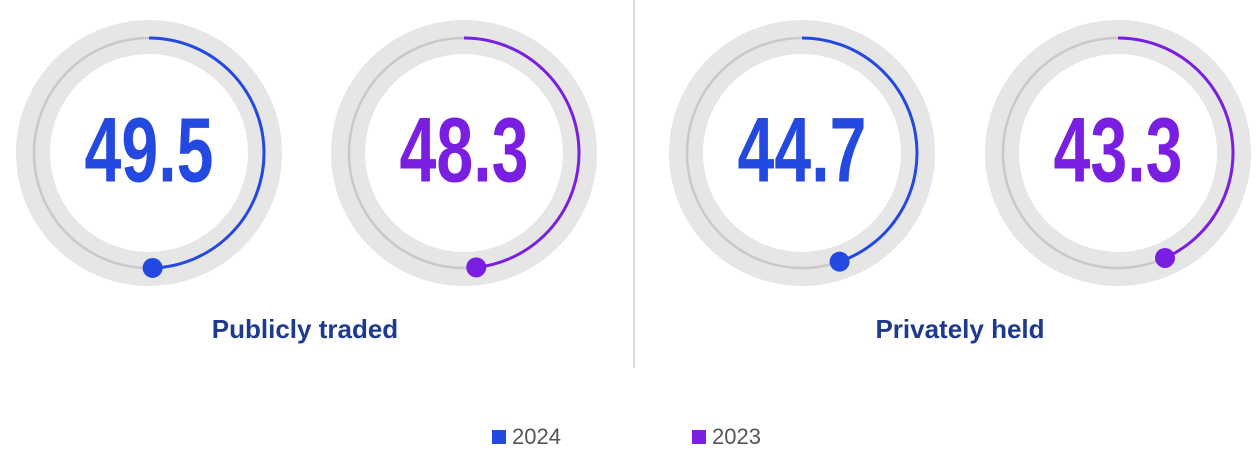  I want to click on gauge-value: 49.5, so click(149, 149).